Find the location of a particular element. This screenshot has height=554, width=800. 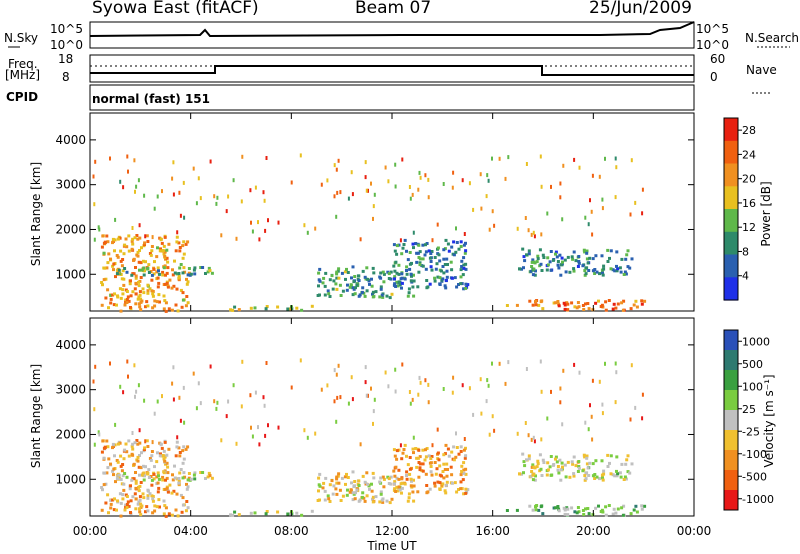

colorbar-tick-label: 20 is located at coordinates (749, 179).